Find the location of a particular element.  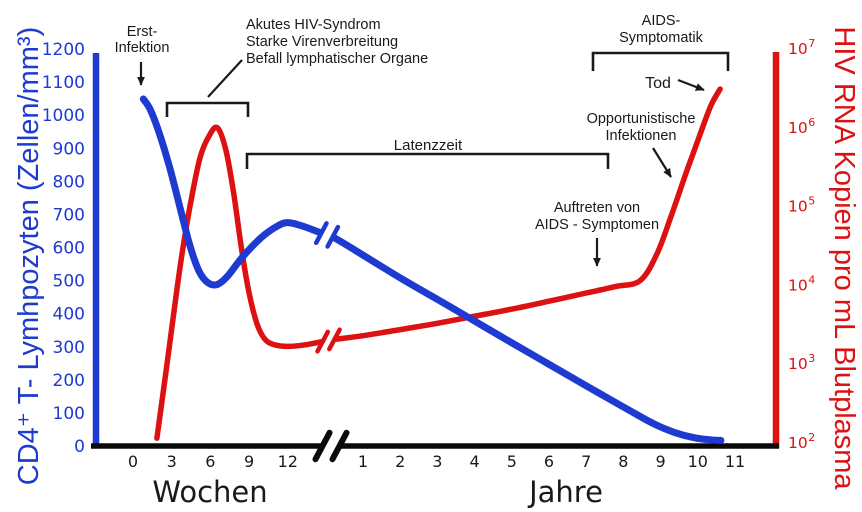

year-tick-6: 6 is located at coordinates (549, 461).